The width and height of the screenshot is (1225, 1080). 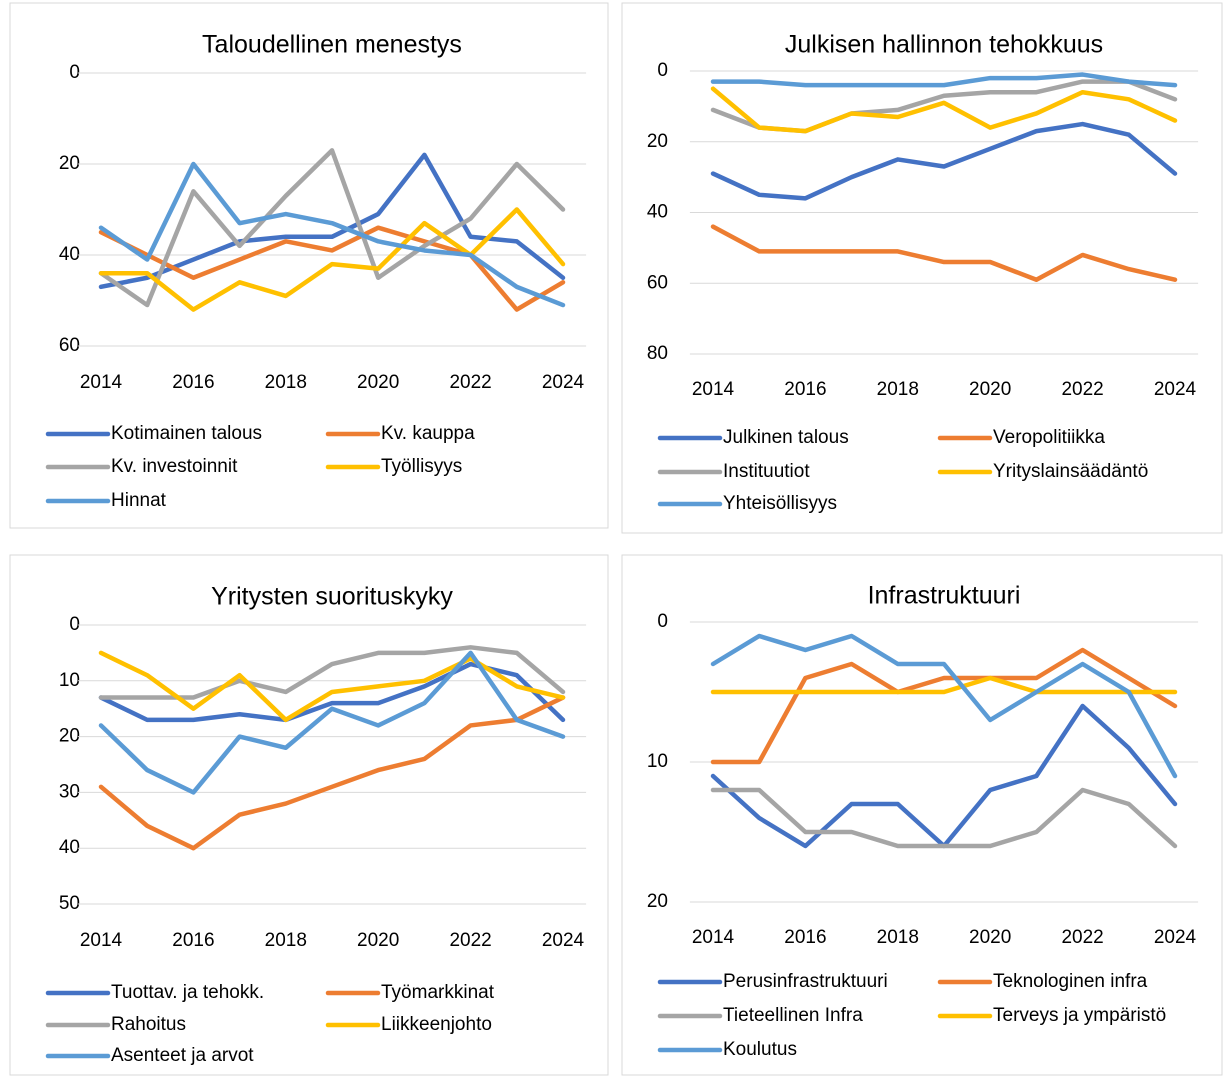 I want to click on legend-label: Rahoitus, so click(x=148, y=1024).